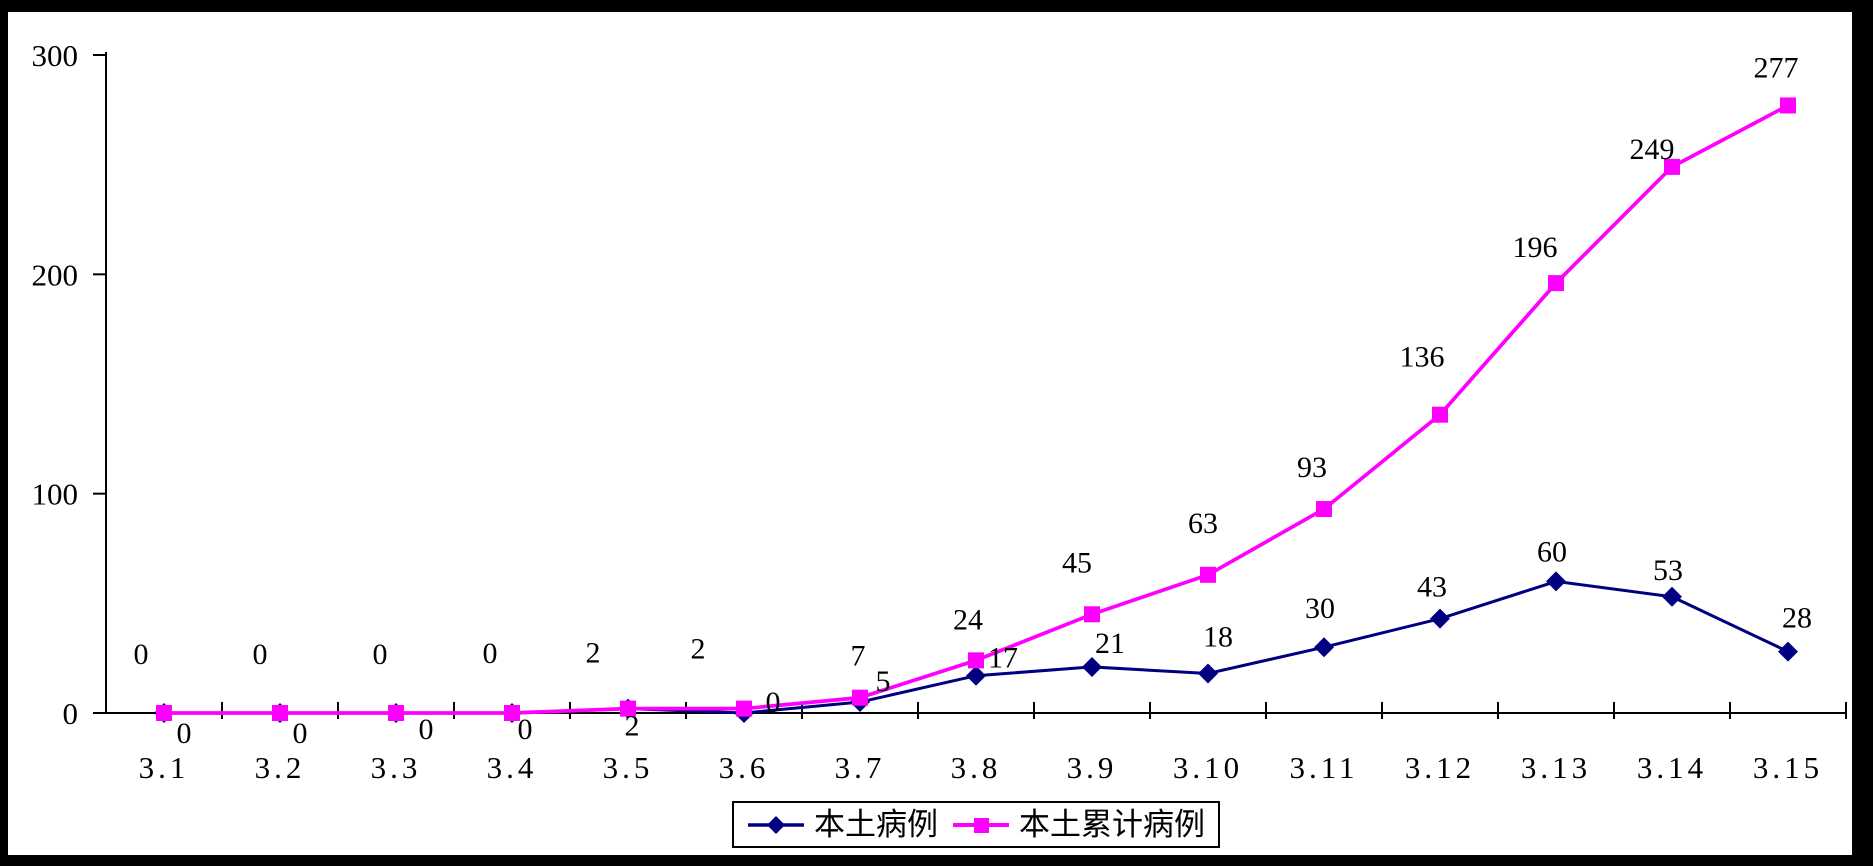 The width and height of the screenshot is (1873, 866). I want to click on series-1-data-label: 24, so click(968, 619).